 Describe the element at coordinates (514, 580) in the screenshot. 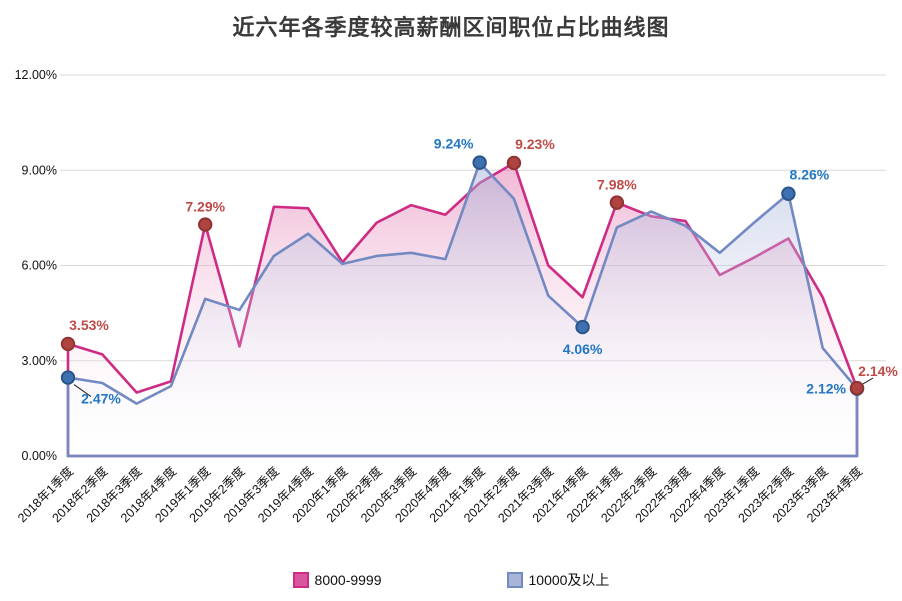

I see `legend-swatch-10000-and-above` at that location.